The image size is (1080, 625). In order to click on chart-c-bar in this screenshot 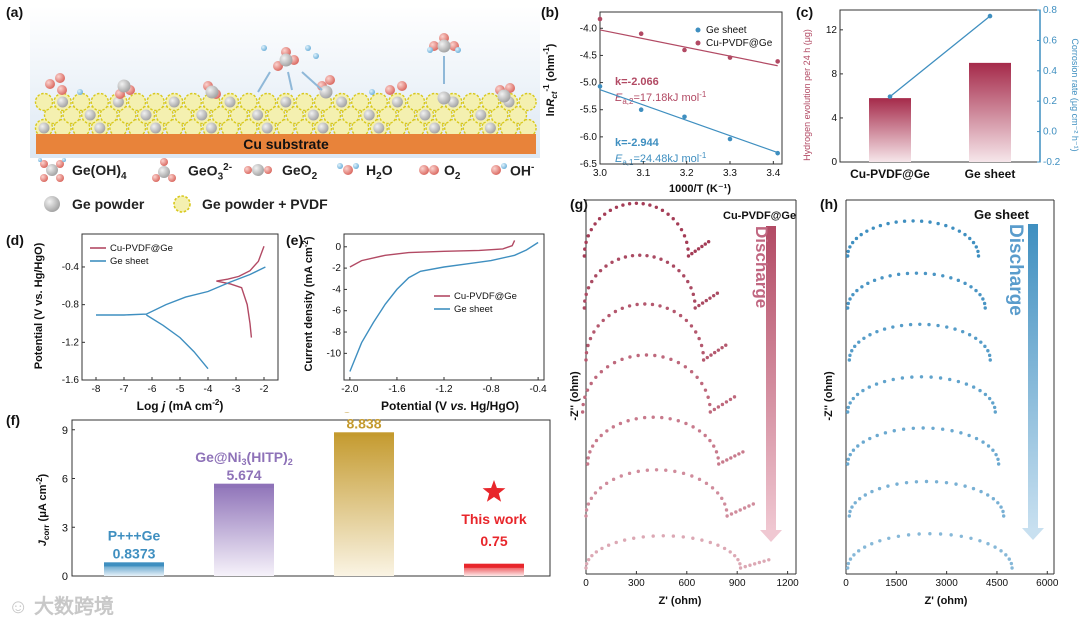, I will do `click(890, 130)`.